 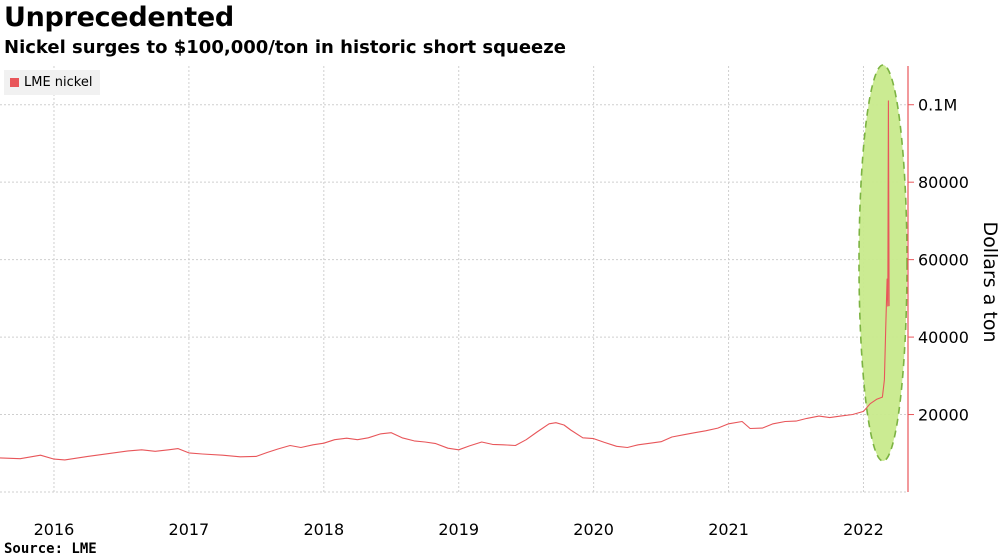 What do you see at coordinates (593, 529) in the screenshot?
I see `x-tick-label: 2020` at bounding box center [593, 529].